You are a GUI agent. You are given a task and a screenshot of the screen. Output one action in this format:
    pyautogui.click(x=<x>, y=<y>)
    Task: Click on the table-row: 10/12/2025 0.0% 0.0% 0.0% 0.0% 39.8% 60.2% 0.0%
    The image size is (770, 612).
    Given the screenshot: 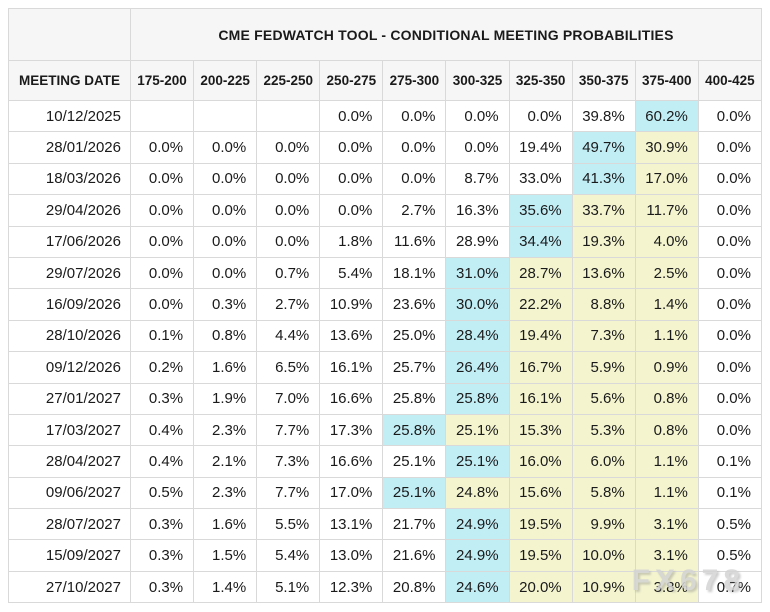 What is the action you would take?
    pyautogui.click(x=385, y=116)
    